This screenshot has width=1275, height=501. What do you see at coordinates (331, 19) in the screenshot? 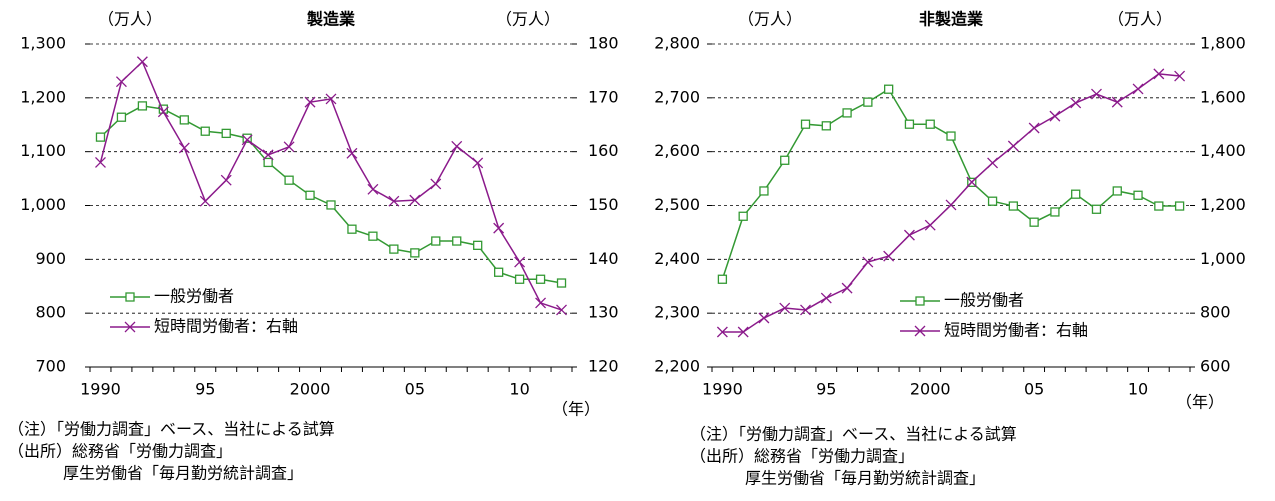
I see `chart-title: 製造業` at bounding box center [331, 19].